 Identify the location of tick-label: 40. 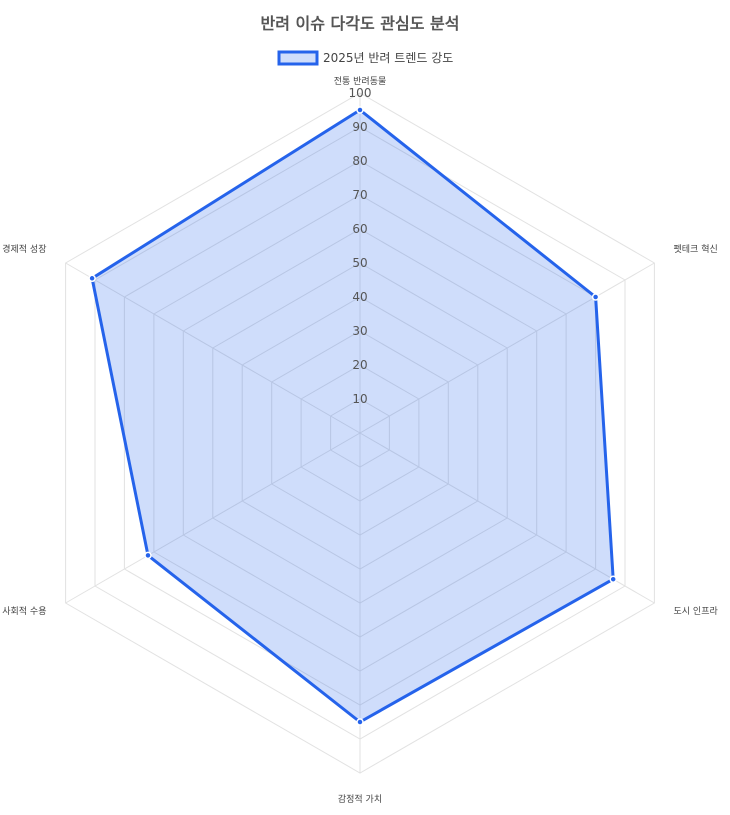
(359, 297).